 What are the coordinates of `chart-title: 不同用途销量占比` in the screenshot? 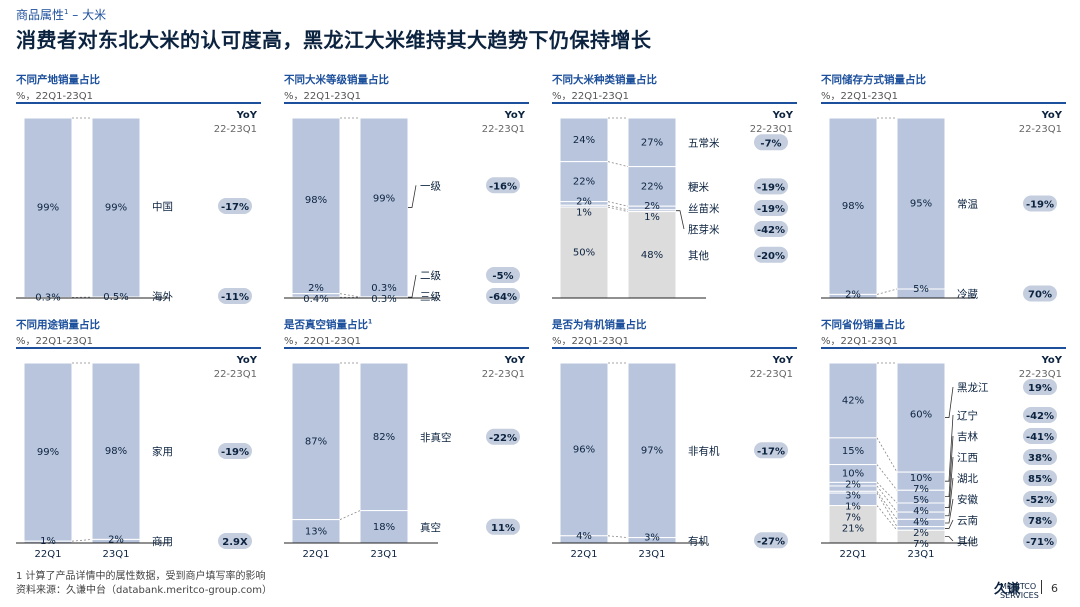 It's located at (58, 325).